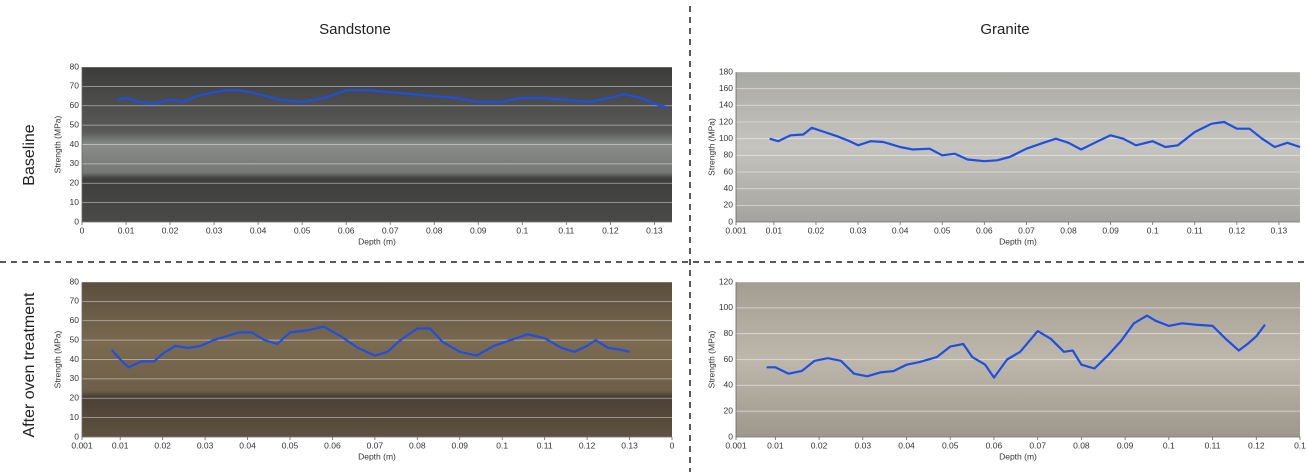  What do you see at coordinates (29, 154) in the screenshot?
I see `row-label: Baseline` at bounding box center [29, 154].